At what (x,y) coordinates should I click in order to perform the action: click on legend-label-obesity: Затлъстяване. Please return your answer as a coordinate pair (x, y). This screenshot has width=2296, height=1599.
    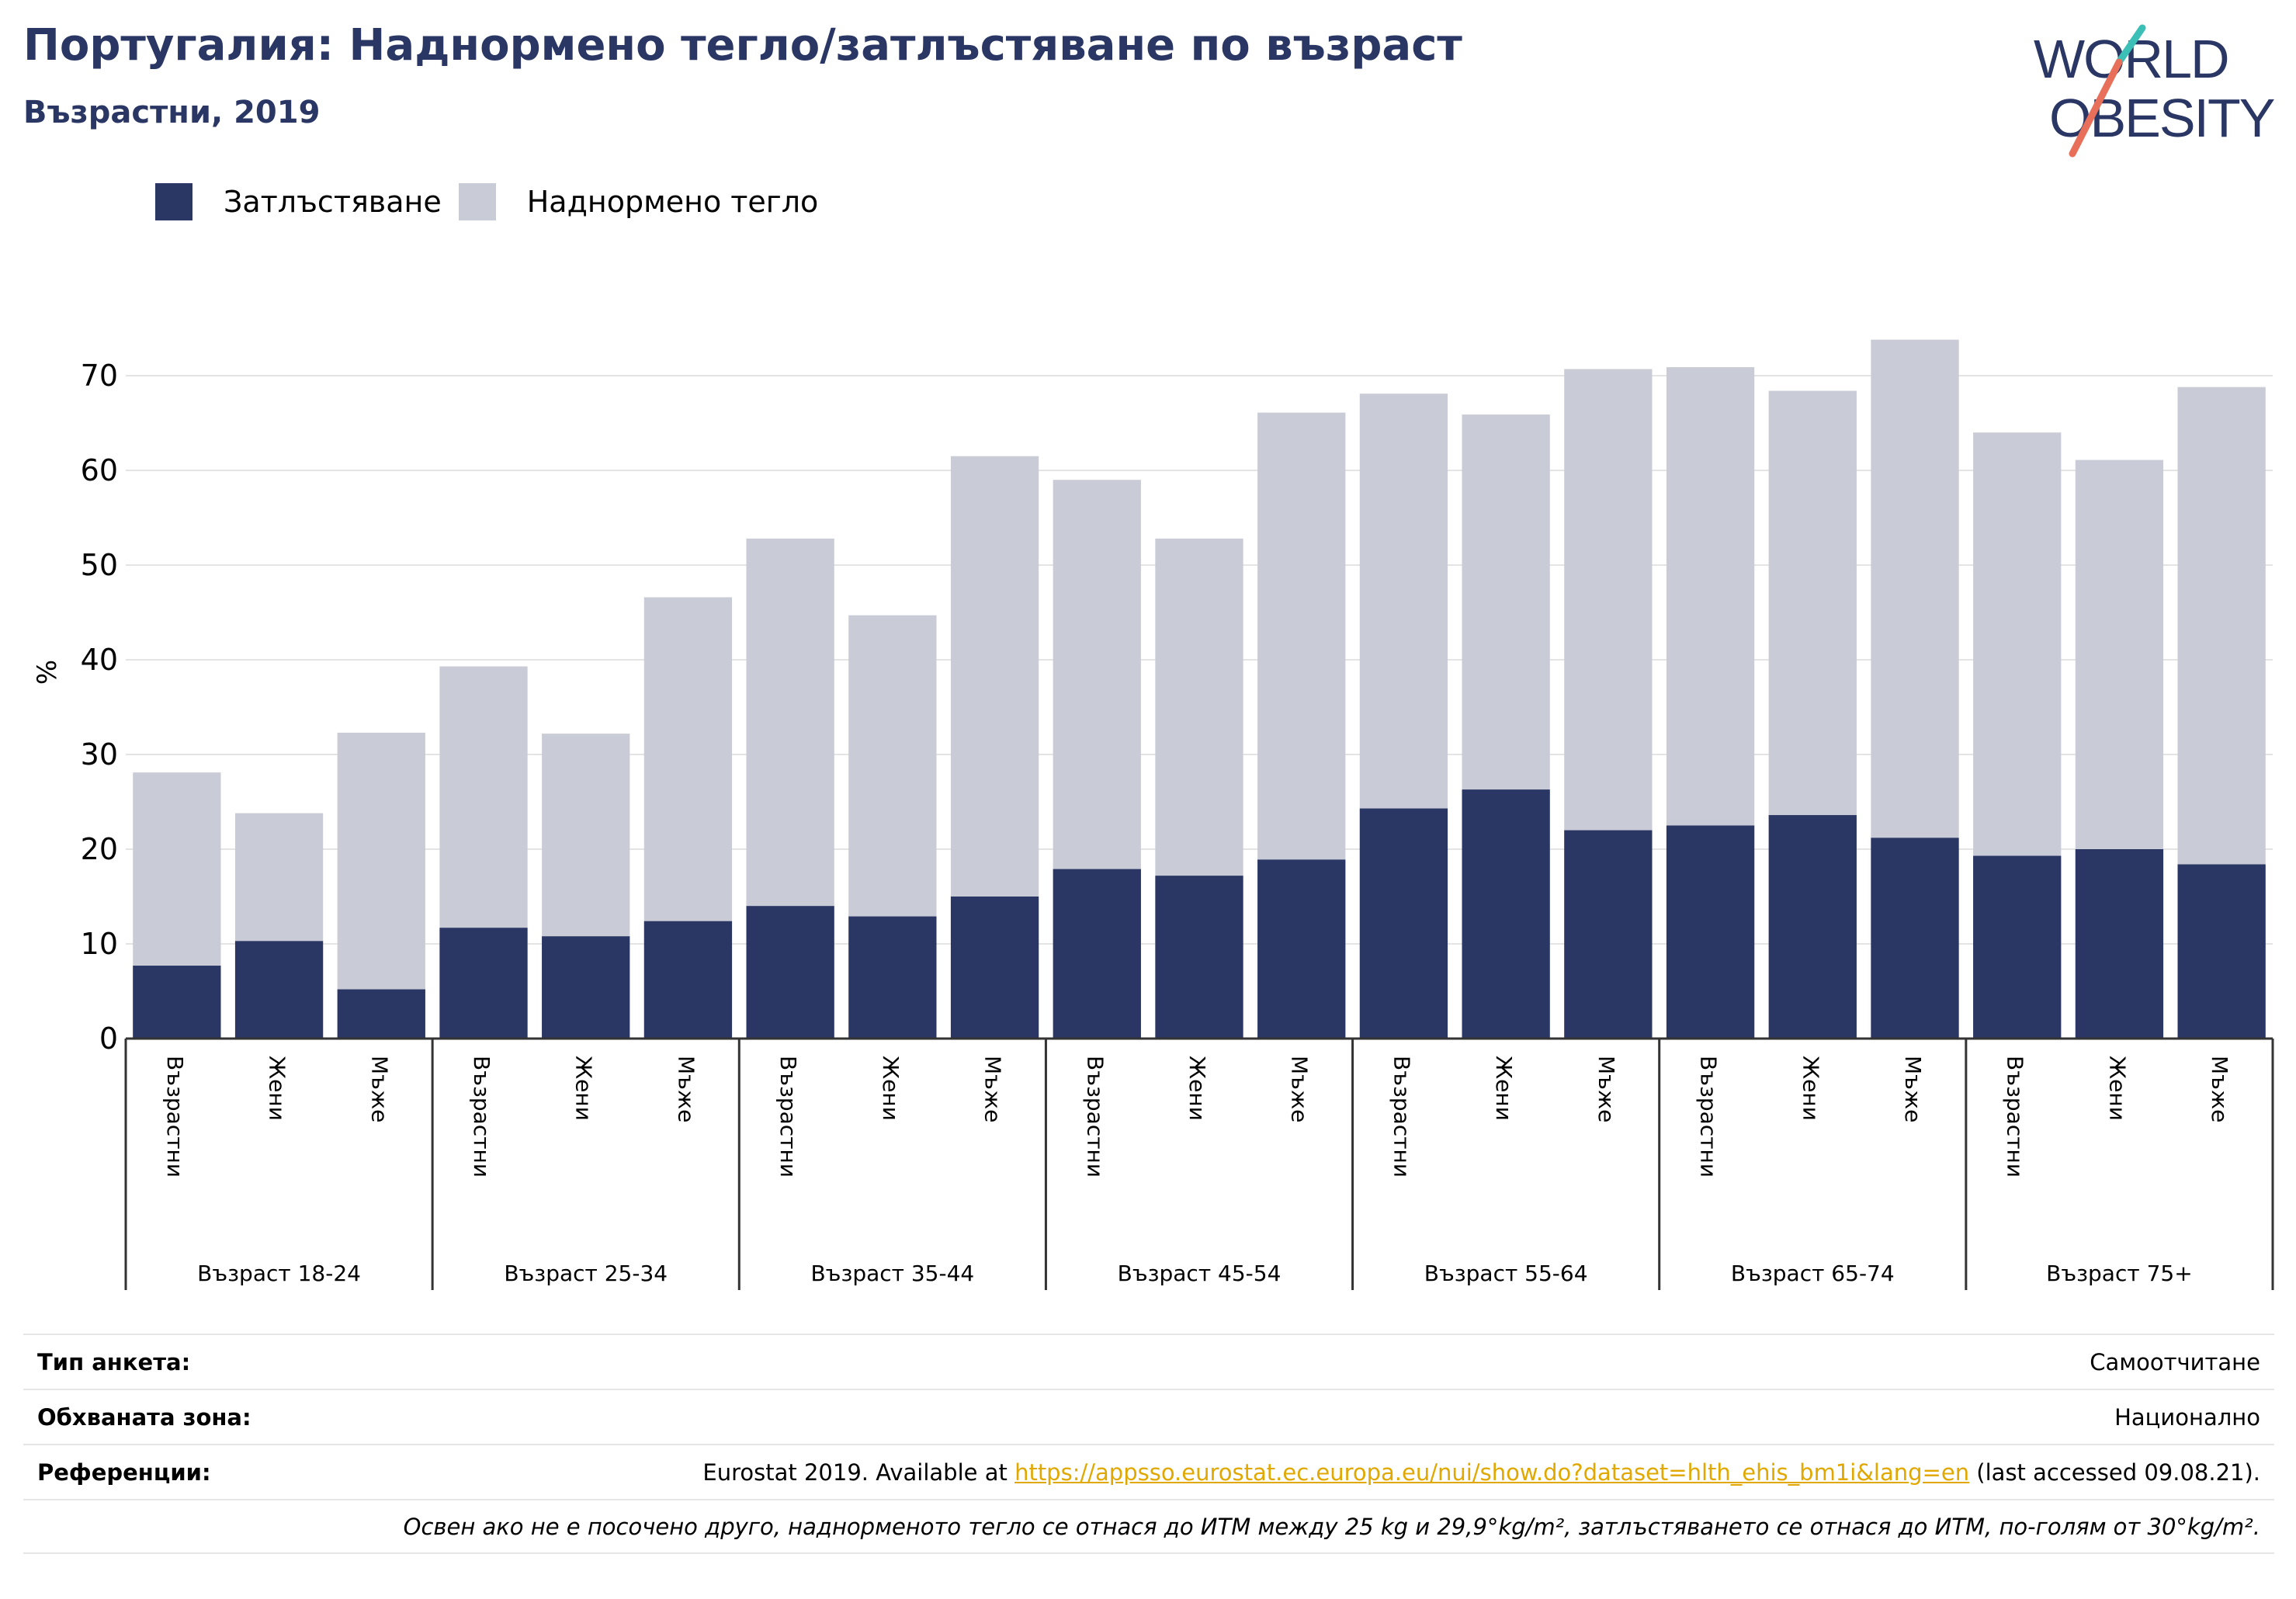
    Looking at the image, I should click on (333, 202).